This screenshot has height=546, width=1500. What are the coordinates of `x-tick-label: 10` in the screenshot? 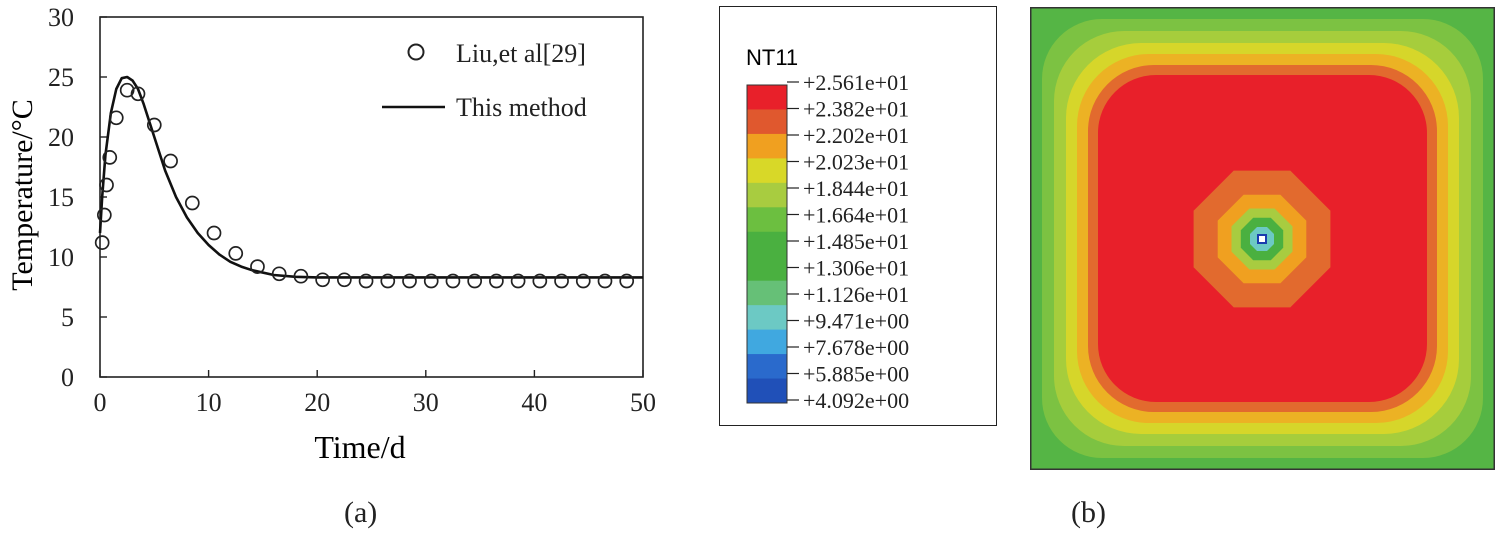 It's located at (209, 402).